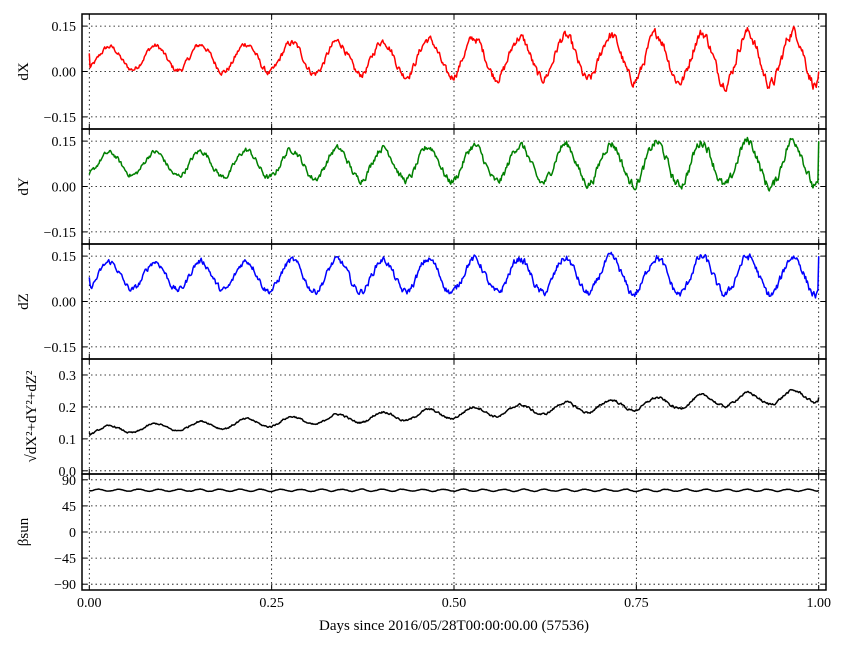 The width and height of the screenshot is (848, 655). I want to click on y-axis-label: dZ, so click(24, 301).